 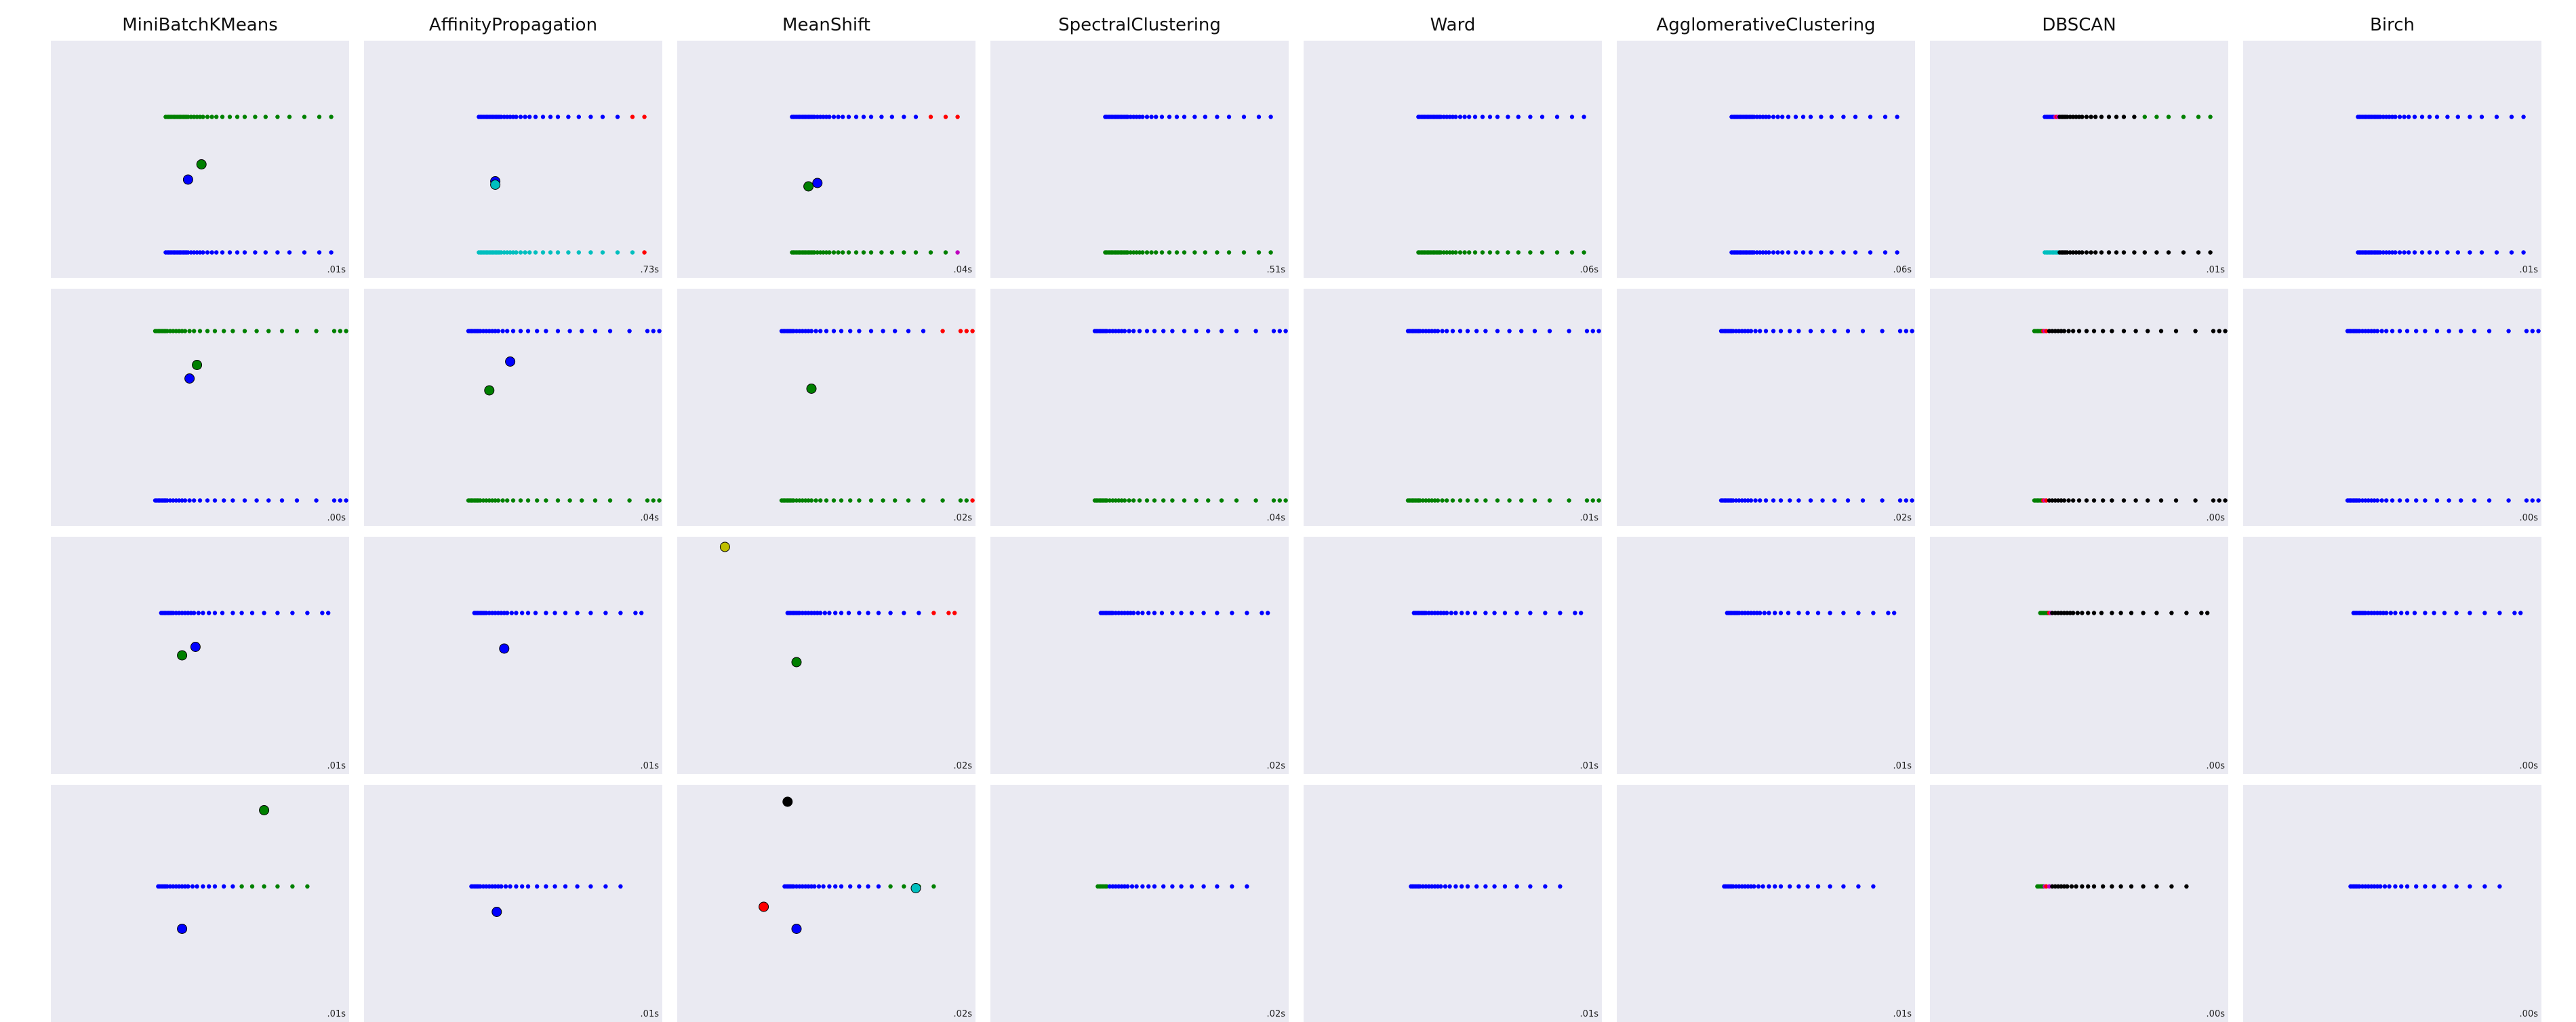 I want to click on column-title: MeanShift, so click(x=826, y=25).